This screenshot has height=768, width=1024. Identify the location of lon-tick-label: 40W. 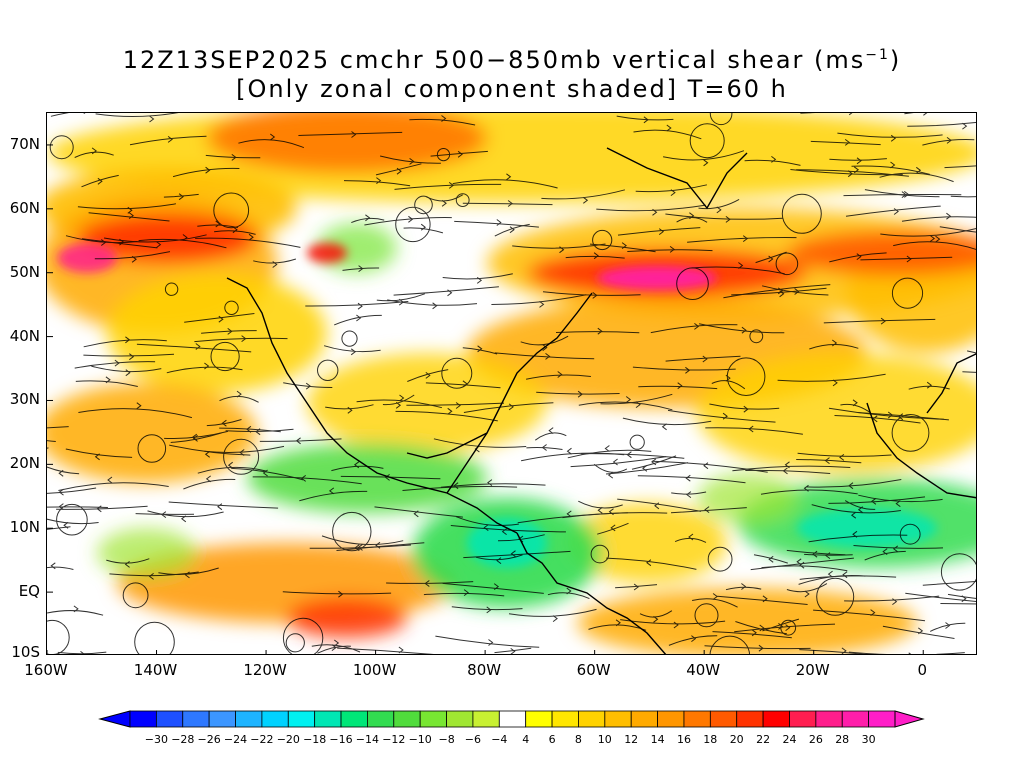
(703, 670).